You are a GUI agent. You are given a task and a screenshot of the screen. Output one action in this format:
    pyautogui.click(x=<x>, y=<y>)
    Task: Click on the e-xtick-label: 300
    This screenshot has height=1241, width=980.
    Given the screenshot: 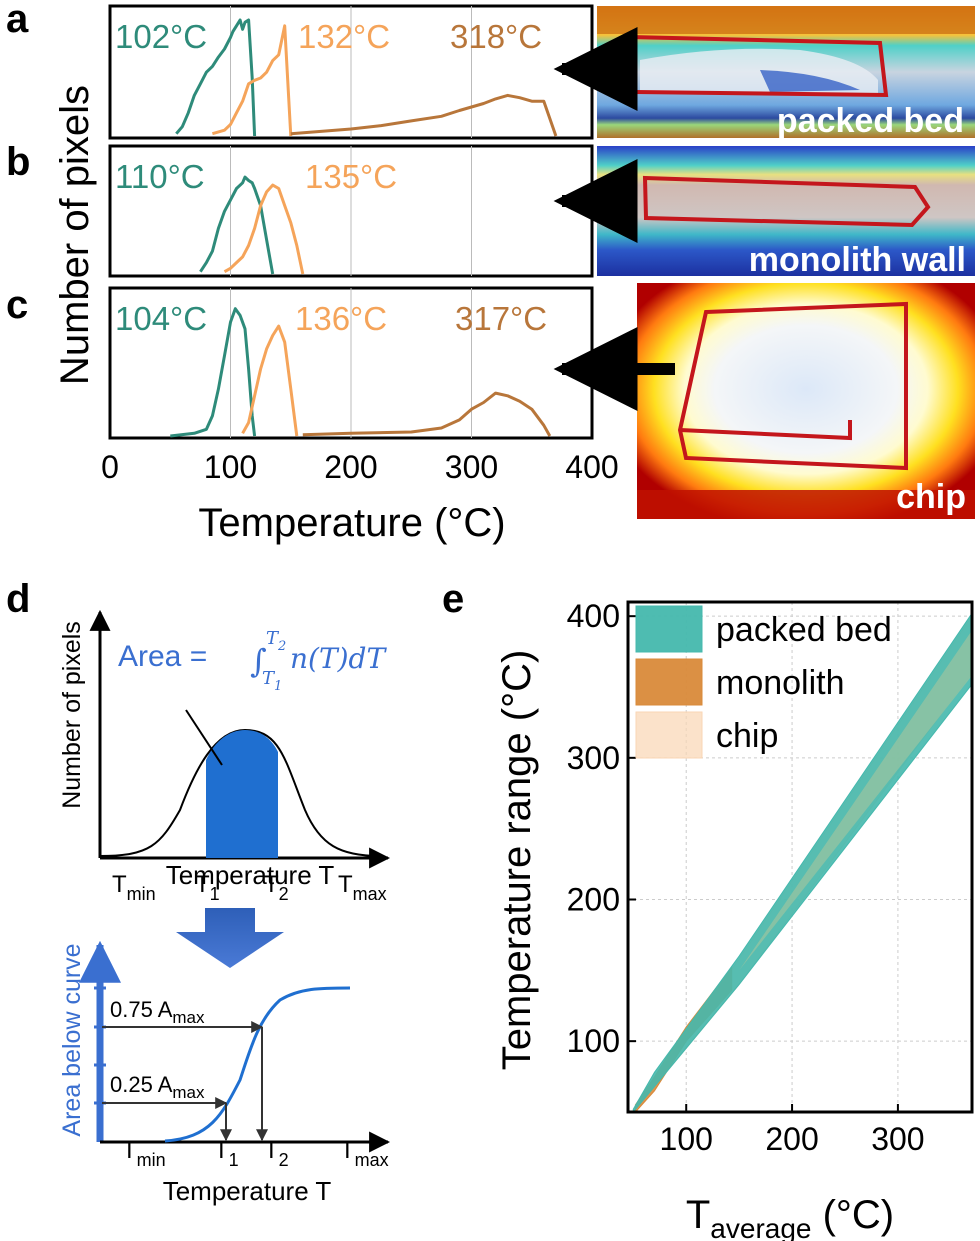 What is the action you would take?
    pyautogui.click(x=897, y=1139)
    